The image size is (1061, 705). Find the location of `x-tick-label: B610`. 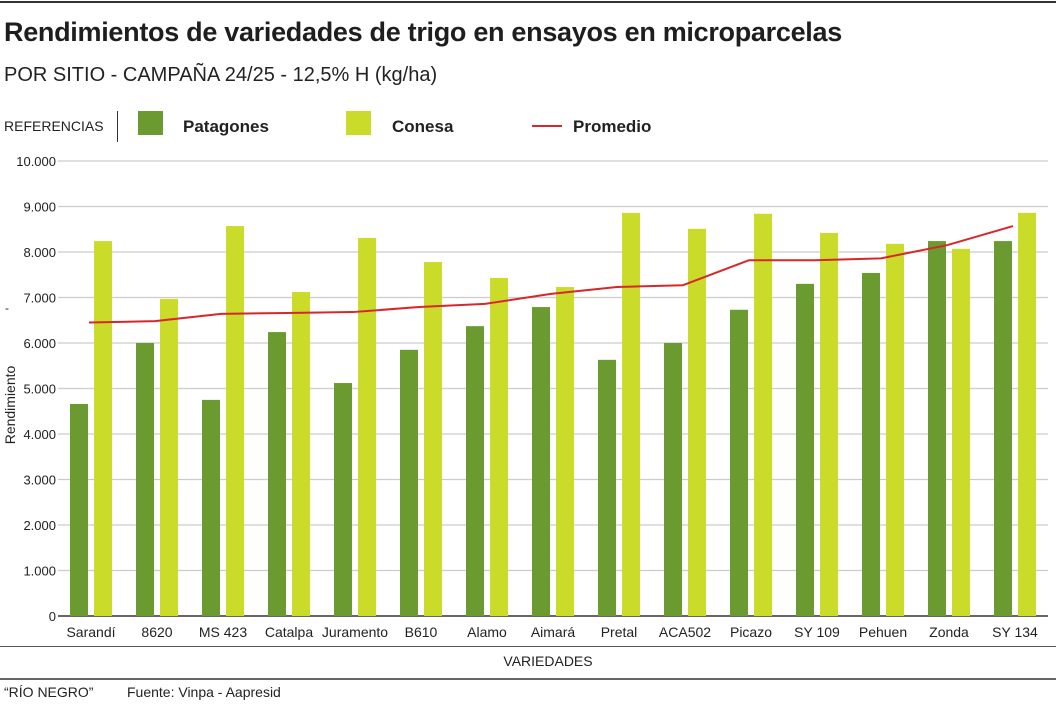

x-tick-label: B610 is located at coordinates (421, 632).